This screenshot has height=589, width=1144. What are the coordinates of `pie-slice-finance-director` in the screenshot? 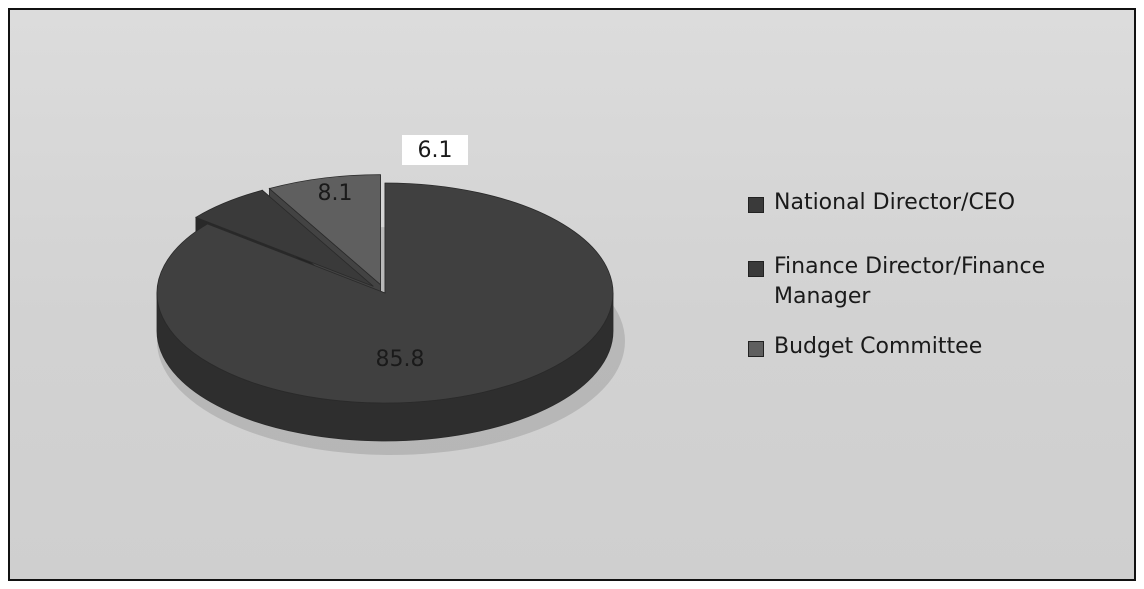 It's located at (284, 238).